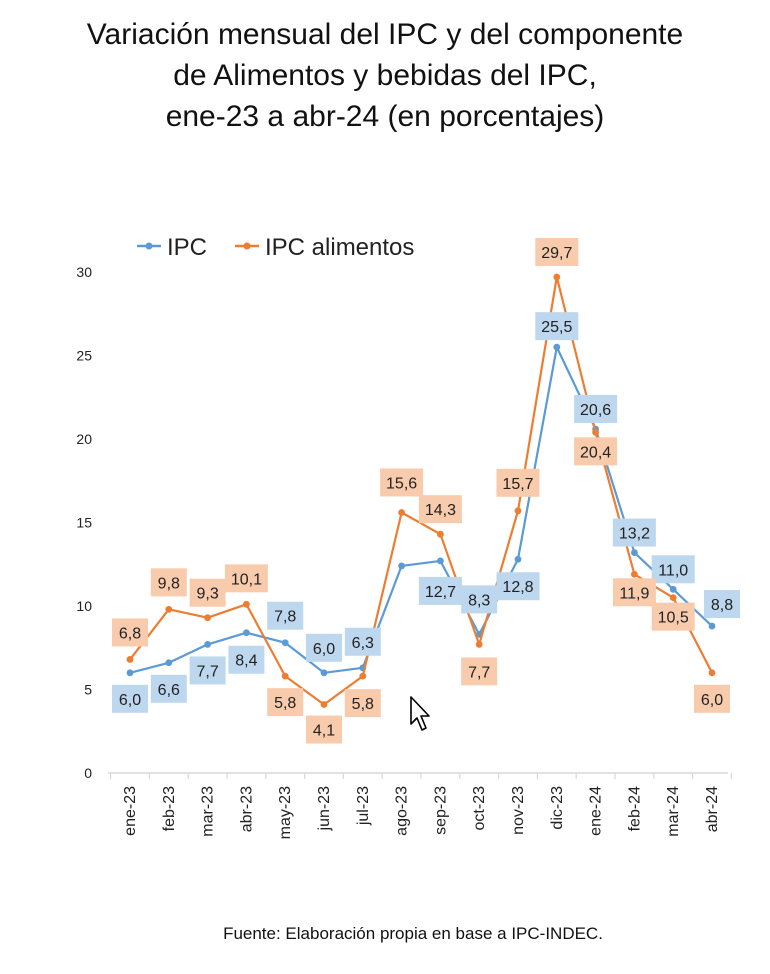 The height and width of the screenshot is (974, 770). What do you see at coordinates (84, 272) in the screenshot?
I see `y-tick-label: 30` at bounding box center [84, 272].